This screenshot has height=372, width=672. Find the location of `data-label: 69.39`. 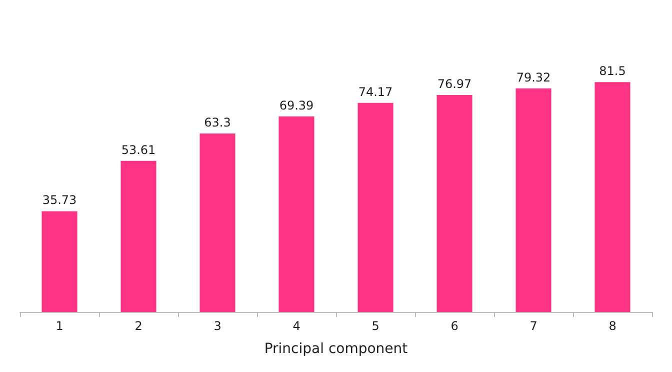

data-label: 69.39 is located at coordinates (296, 105).